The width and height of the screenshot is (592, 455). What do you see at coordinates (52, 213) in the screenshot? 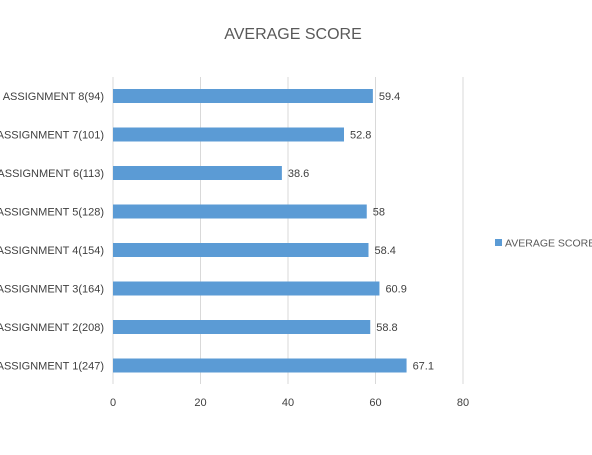
I see `category-label: ASSIGNMENT 5(128)` at bounding box center [52, 213].